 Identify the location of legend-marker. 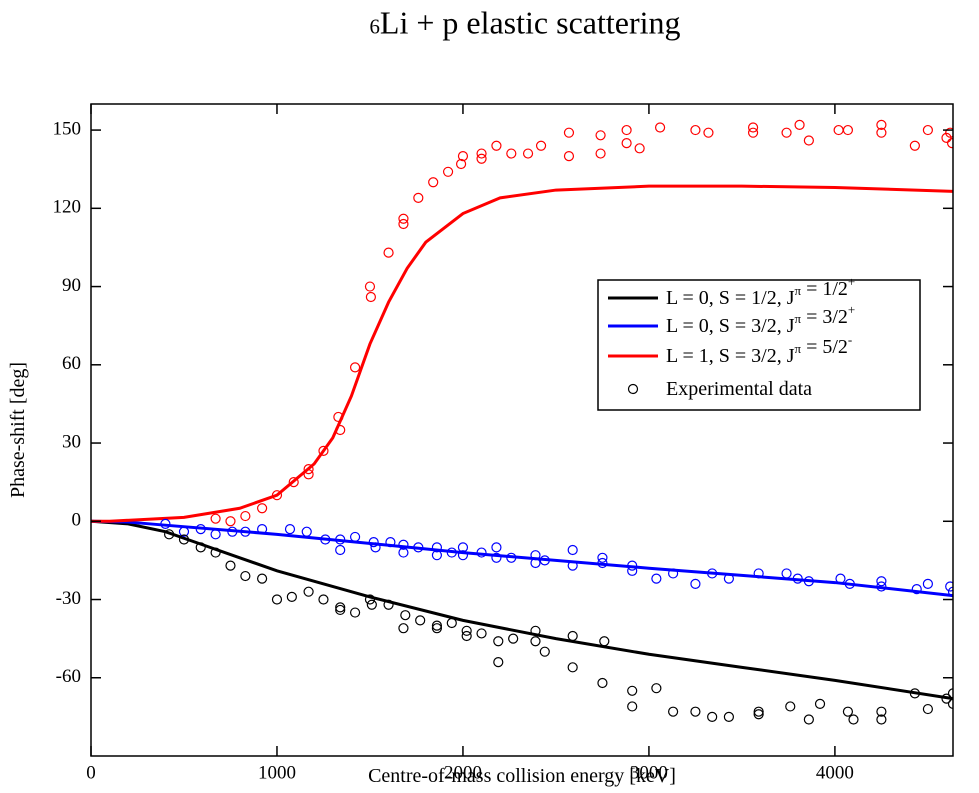
(633, 389).